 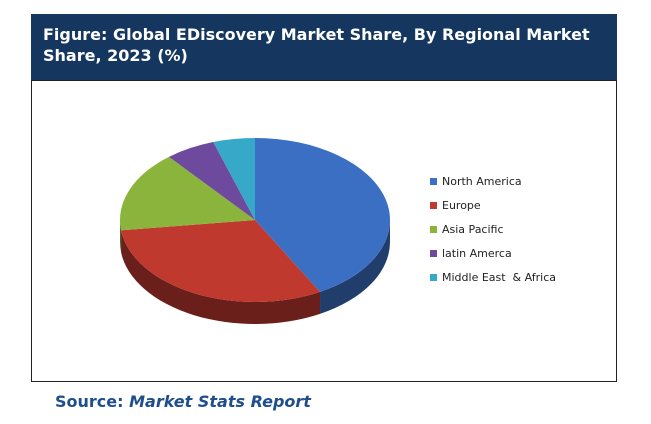 What do you see at coordinates (211, 181) in the screenshot?
I see `pie-slice-latin-amerca` at bounding box center [211, 181].